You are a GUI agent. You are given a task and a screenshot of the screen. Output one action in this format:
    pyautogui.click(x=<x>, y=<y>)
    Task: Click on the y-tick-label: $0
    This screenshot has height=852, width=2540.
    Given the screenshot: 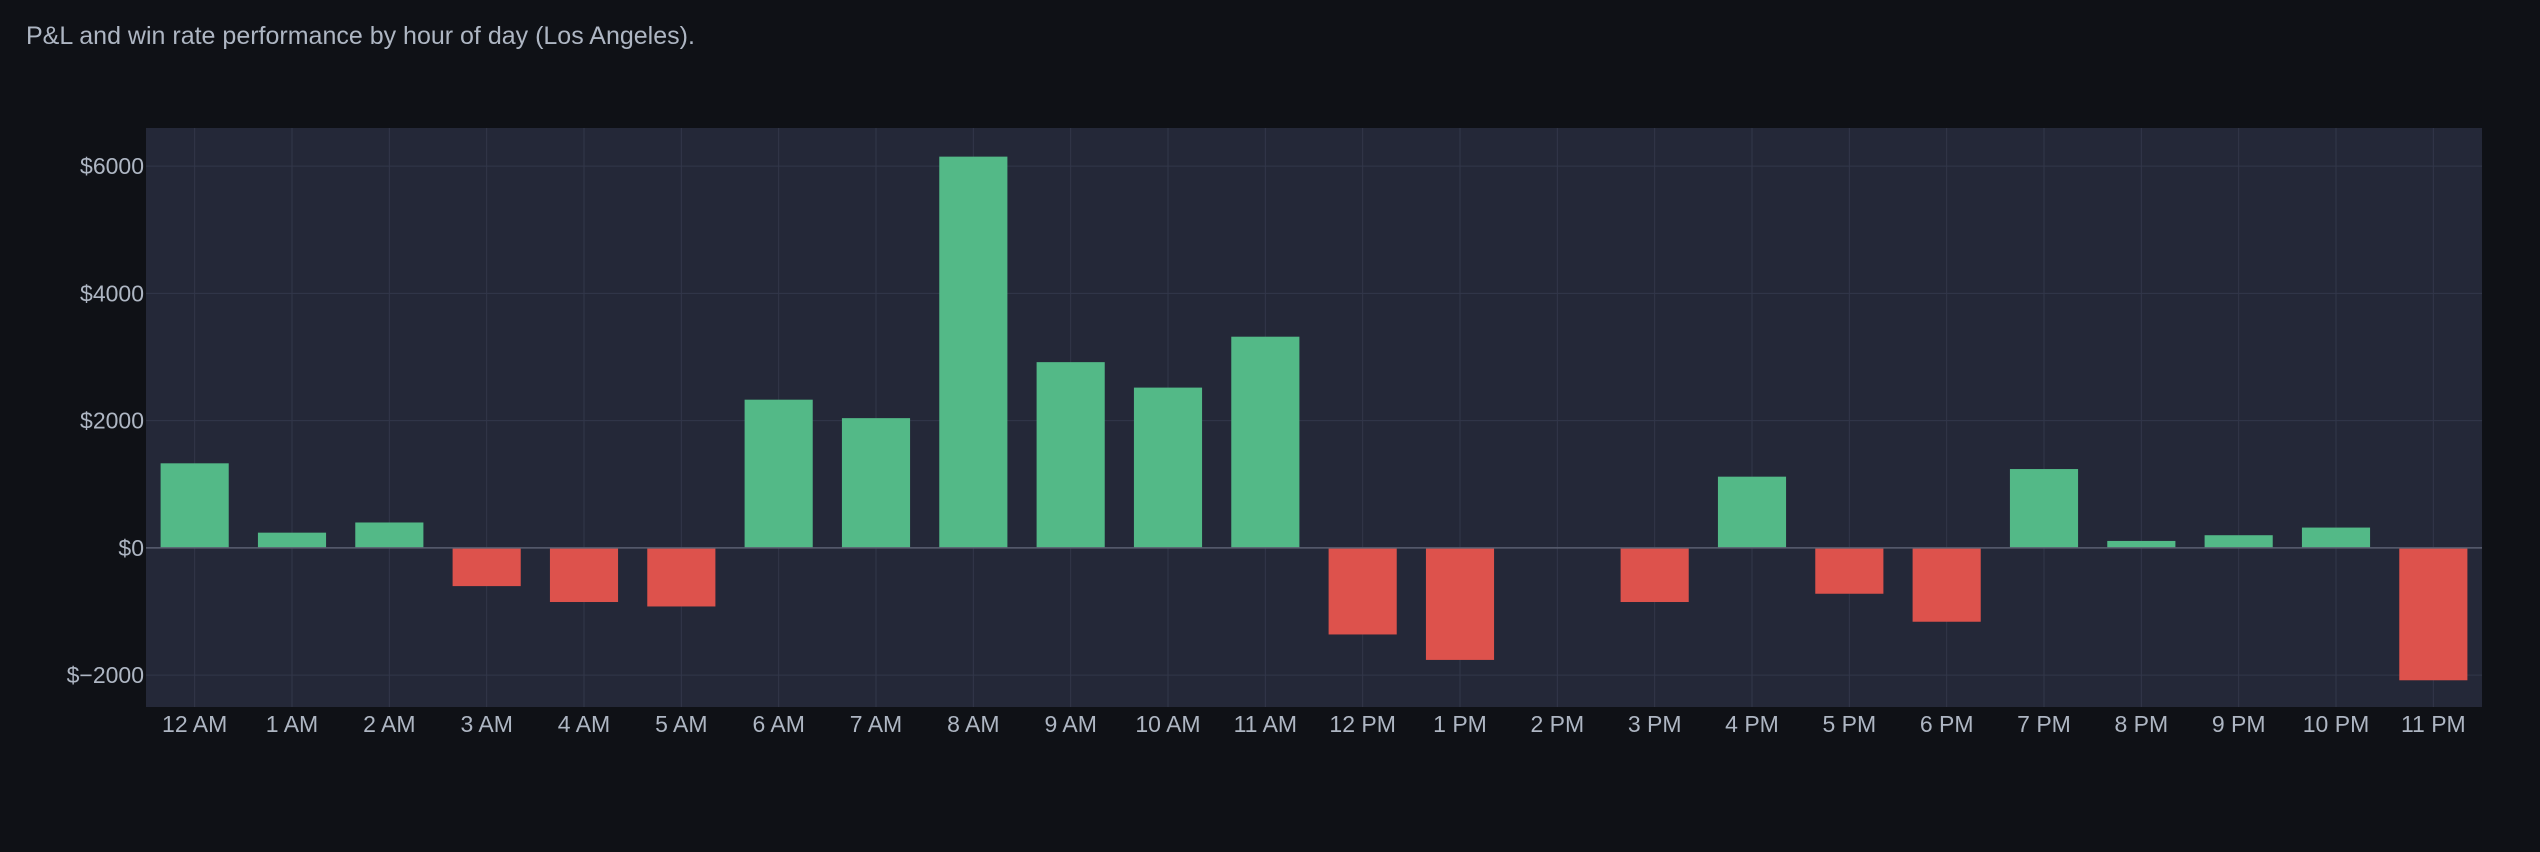 What is the action you would take?
    pyautogui.click(x=131, y=548)
    